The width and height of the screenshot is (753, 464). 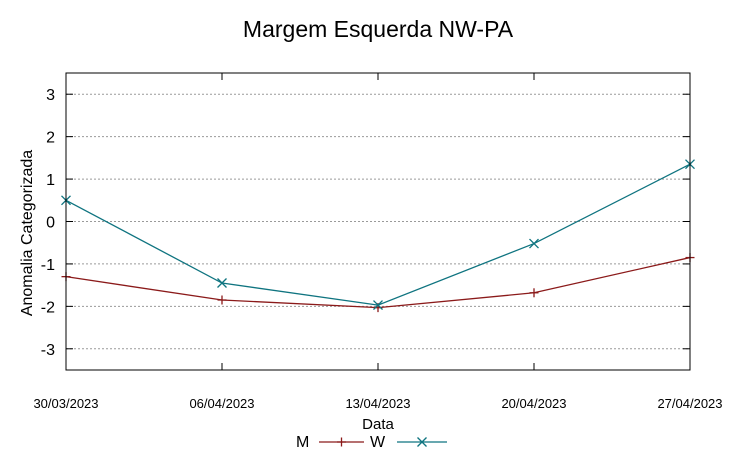 I want to click on x-axis-label: Data, so click(x=378, y=424).